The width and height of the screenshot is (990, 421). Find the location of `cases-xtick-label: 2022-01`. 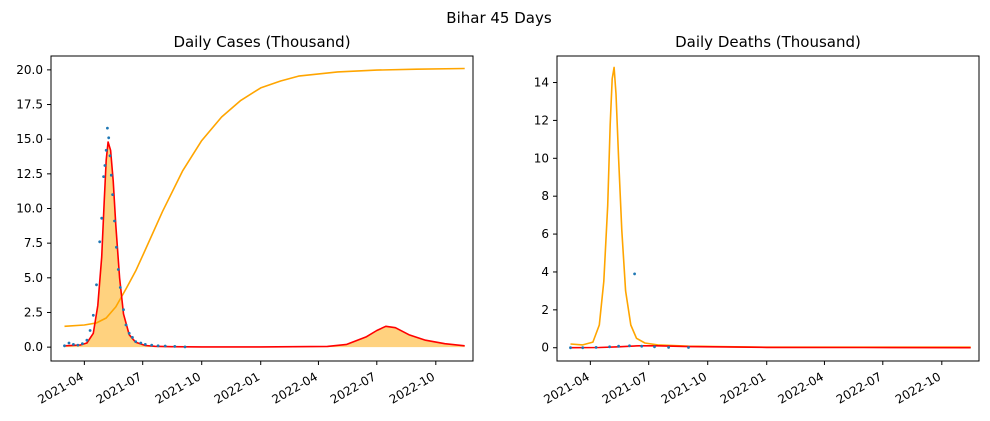

cases-xtick-label: 2022-01 is located at coordinates (237, 387).